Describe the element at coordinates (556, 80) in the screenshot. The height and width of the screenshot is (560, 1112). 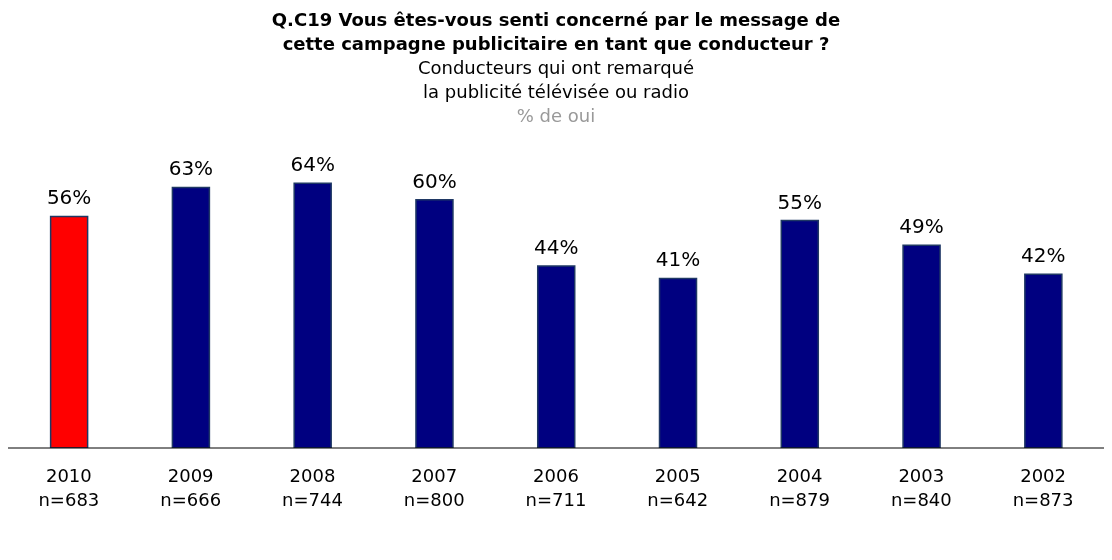
I see `chart-subtitle: Conducteurs qui ont remarqué la publicité télévisée ou radio` at that location.